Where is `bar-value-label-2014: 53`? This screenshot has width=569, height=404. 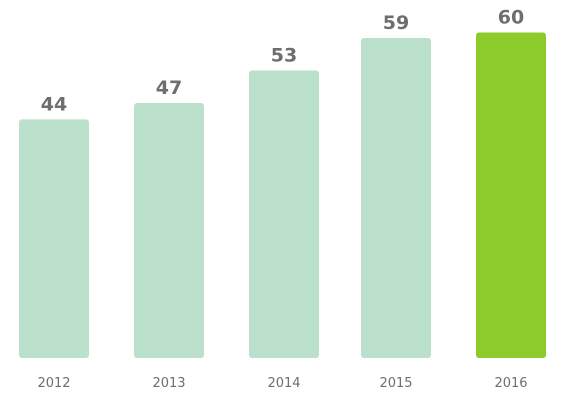
bar-value-label-2014: 53 is located at coordinates (284, 56).